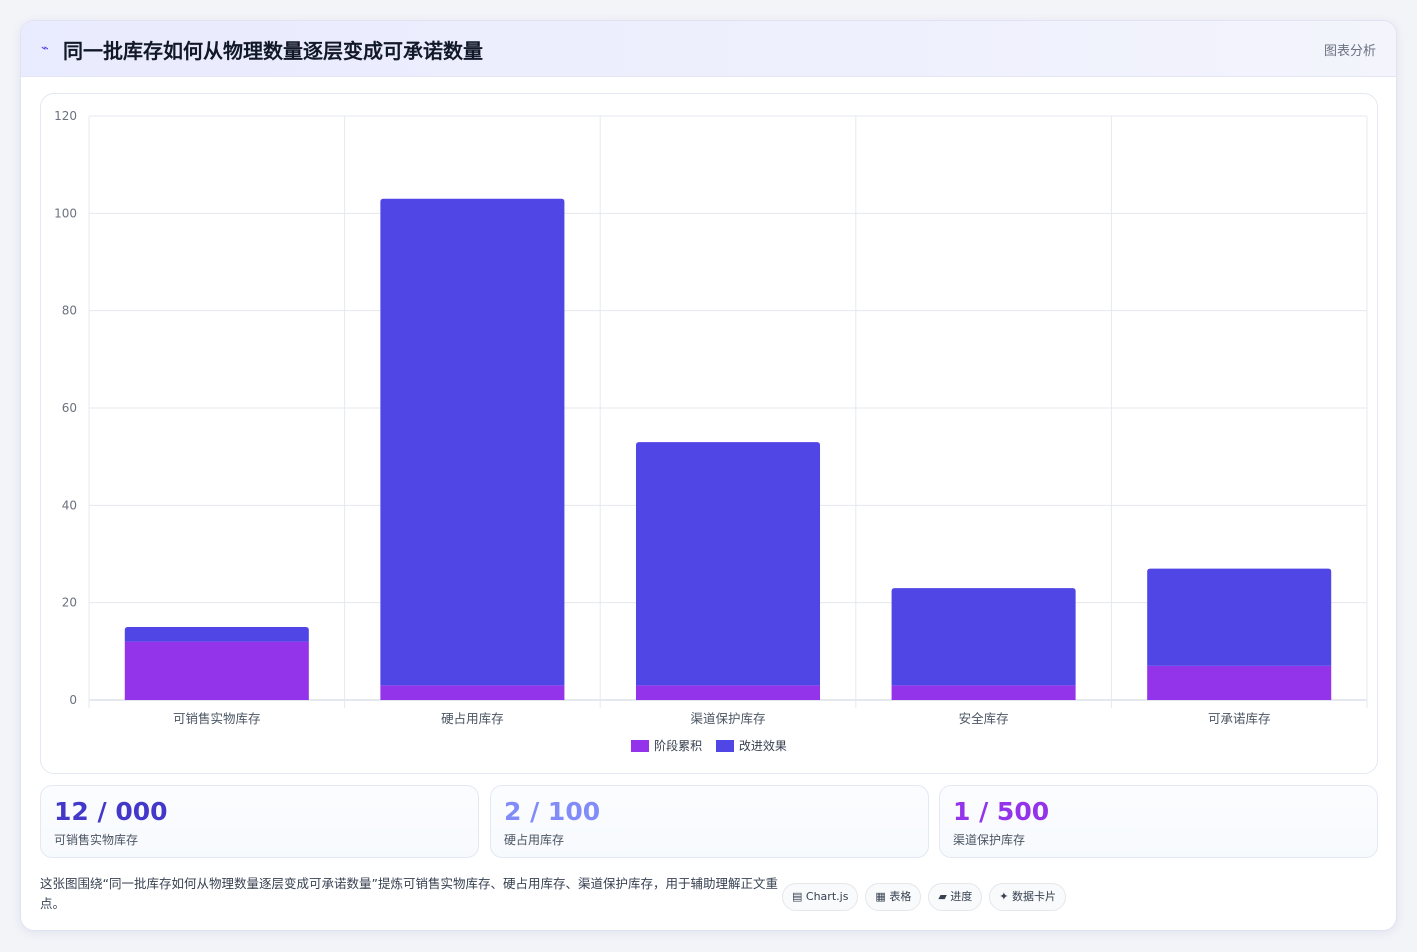 The image size is (1417, 952). Describe the element at coordinates (552, 811) in the screenshot. I see `stat-value: 2 / 100` at that location.